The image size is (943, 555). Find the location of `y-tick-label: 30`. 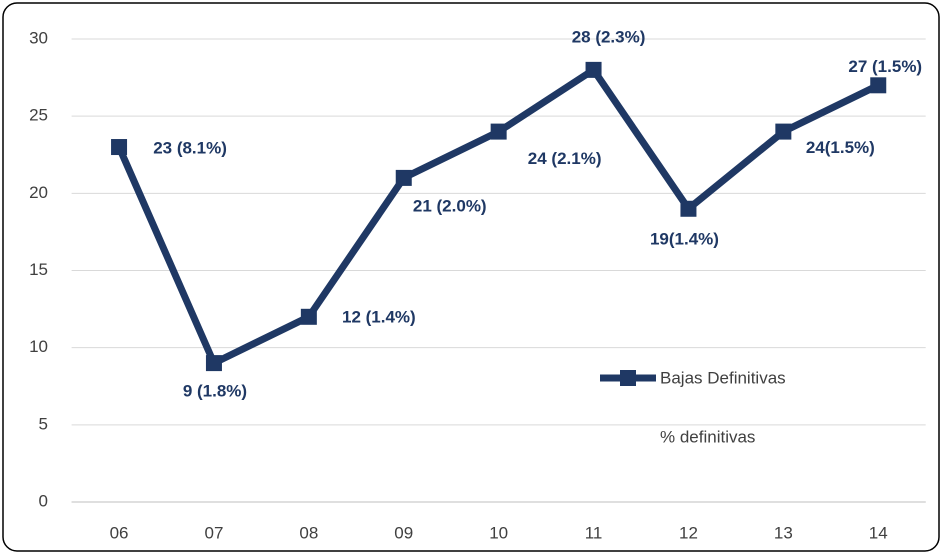

y-tick-label: 30 is located at coordinates (38, 37).